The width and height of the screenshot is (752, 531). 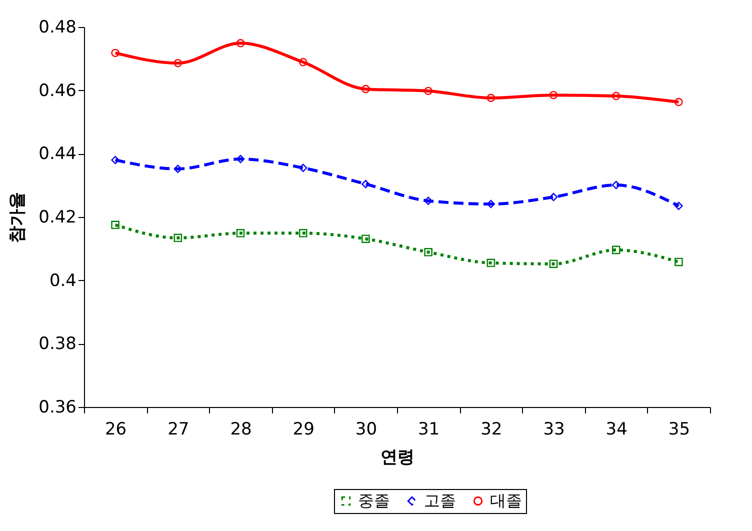 I want to click on legend-label: 대졸, so click(x=506, y=500).